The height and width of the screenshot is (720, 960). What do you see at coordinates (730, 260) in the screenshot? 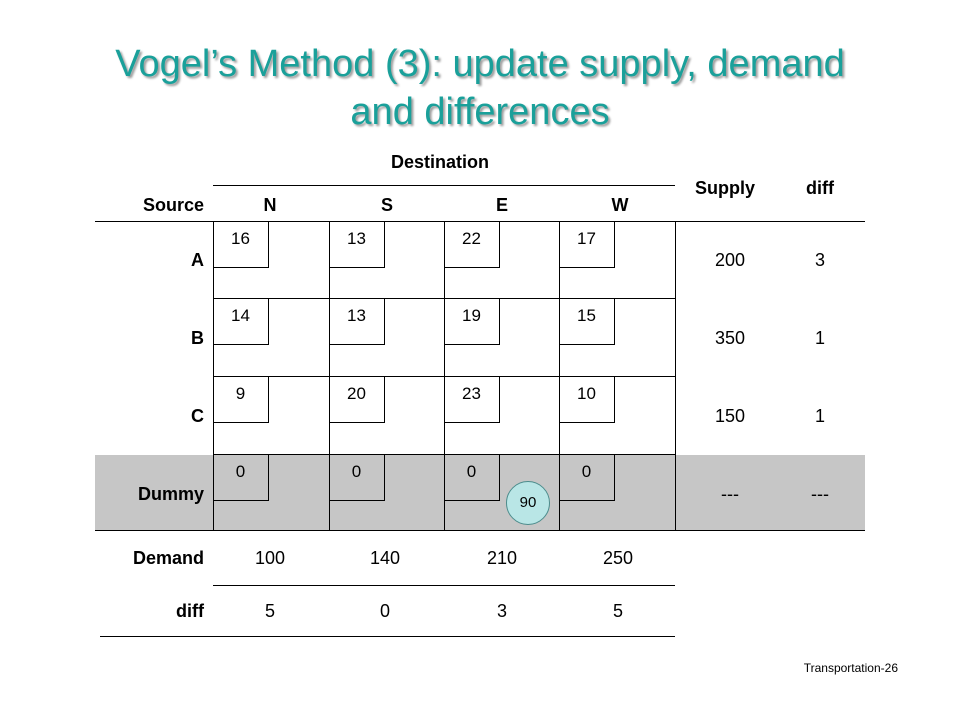
I see `supply-value: 200` at bounding box center [730, 260].